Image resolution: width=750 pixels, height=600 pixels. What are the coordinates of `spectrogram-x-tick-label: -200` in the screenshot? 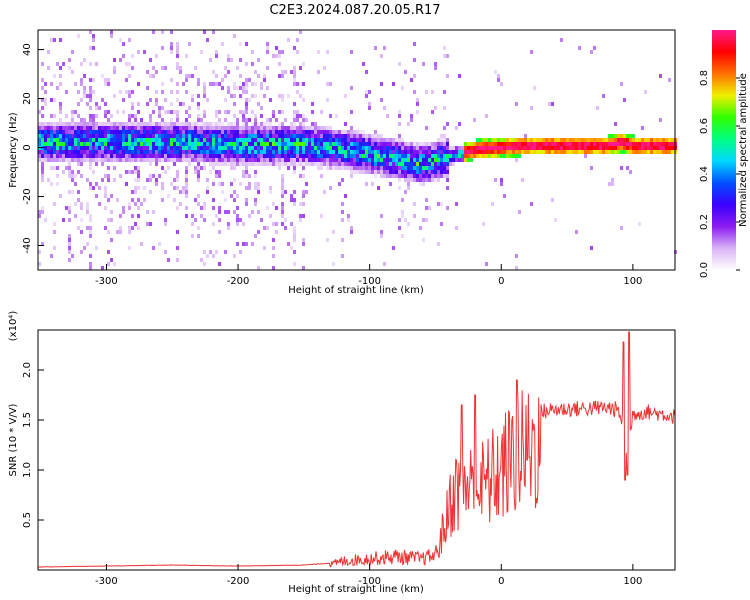 It's located at (238, 281).